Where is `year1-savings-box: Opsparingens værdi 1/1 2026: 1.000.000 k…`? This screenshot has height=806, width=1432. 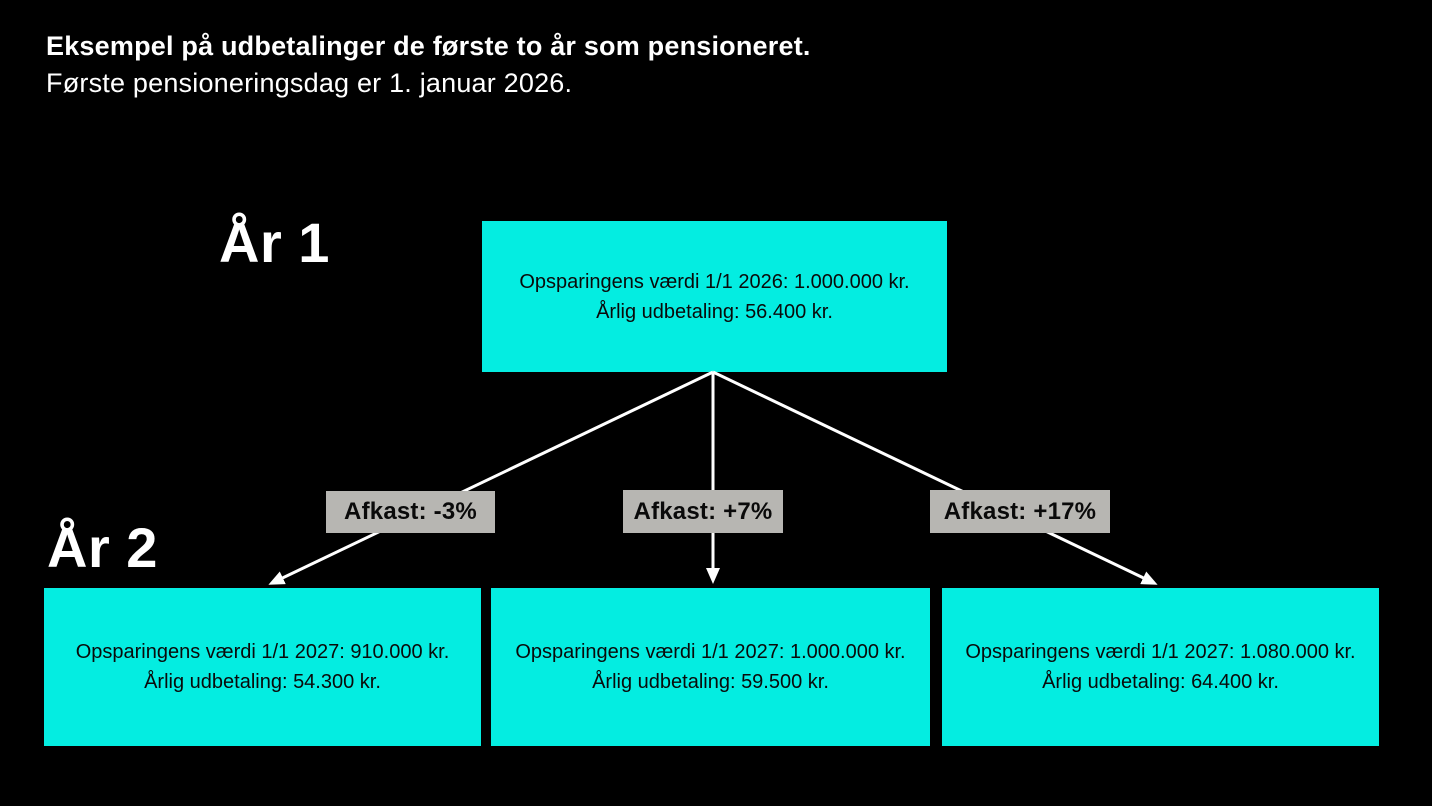 year1-savings-box: Opsparingens værdi 1/1 2026: 1.000.000 k… is located at coordinates (714, 296).